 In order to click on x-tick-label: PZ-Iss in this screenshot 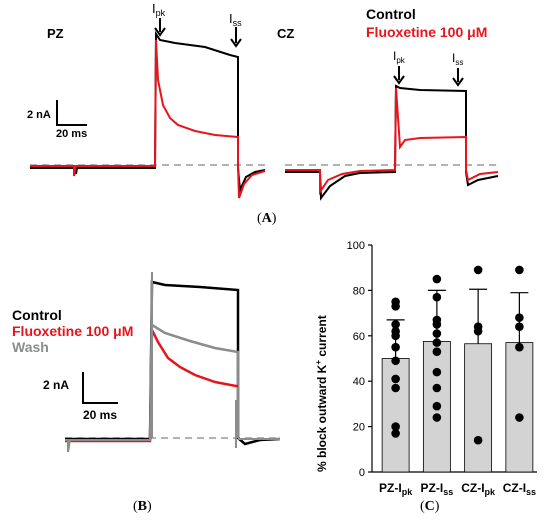, I will do `click(437, 489)`.